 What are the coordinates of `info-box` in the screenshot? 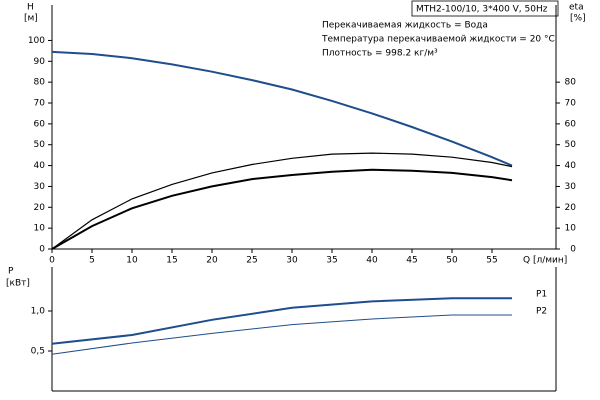 It's located at (485, 8).